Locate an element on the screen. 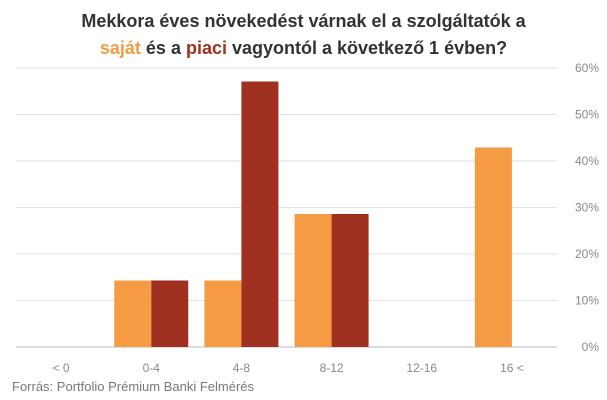 This screenshot has height=400, width=607. y-tick-label: 0% is located at coordinates (591, 347).